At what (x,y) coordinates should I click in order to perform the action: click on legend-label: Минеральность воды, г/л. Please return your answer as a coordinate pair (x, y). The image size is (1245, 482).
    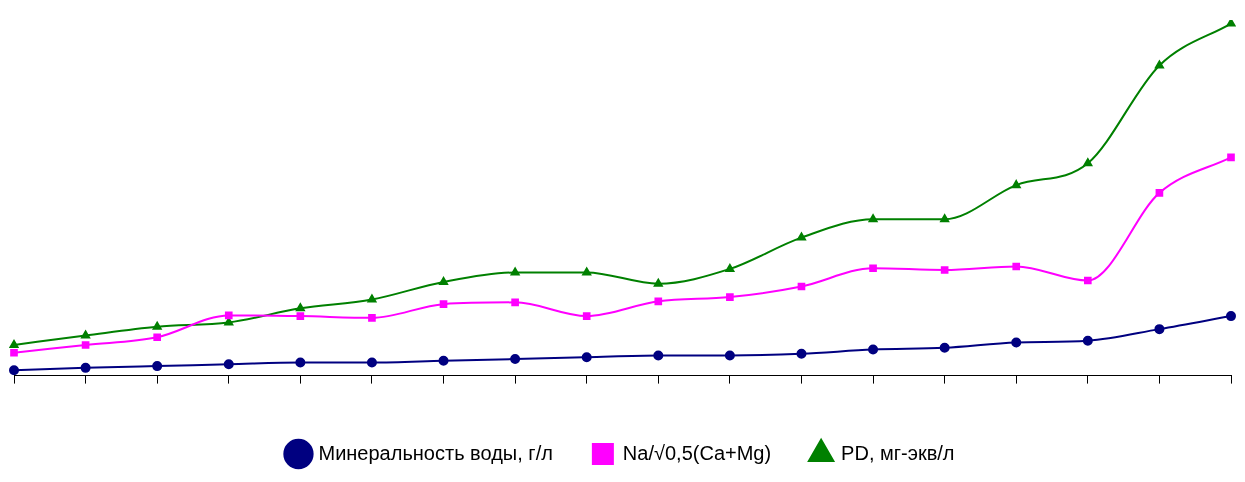
    Looking at the image, I should click on (435, 452).